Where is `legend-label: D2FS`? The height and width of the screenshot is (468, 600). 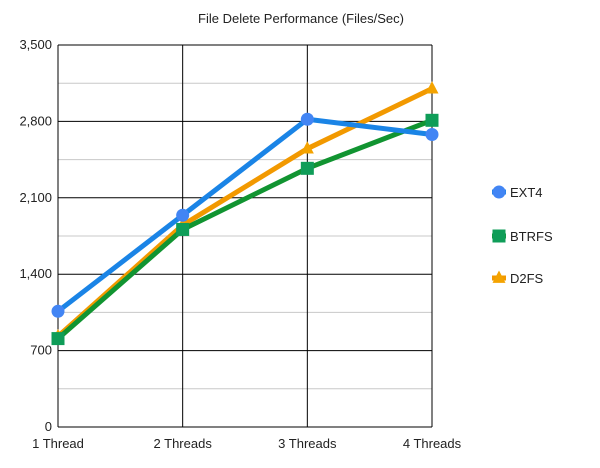 legend-label: D2FS is located at coordinates (527, 278).